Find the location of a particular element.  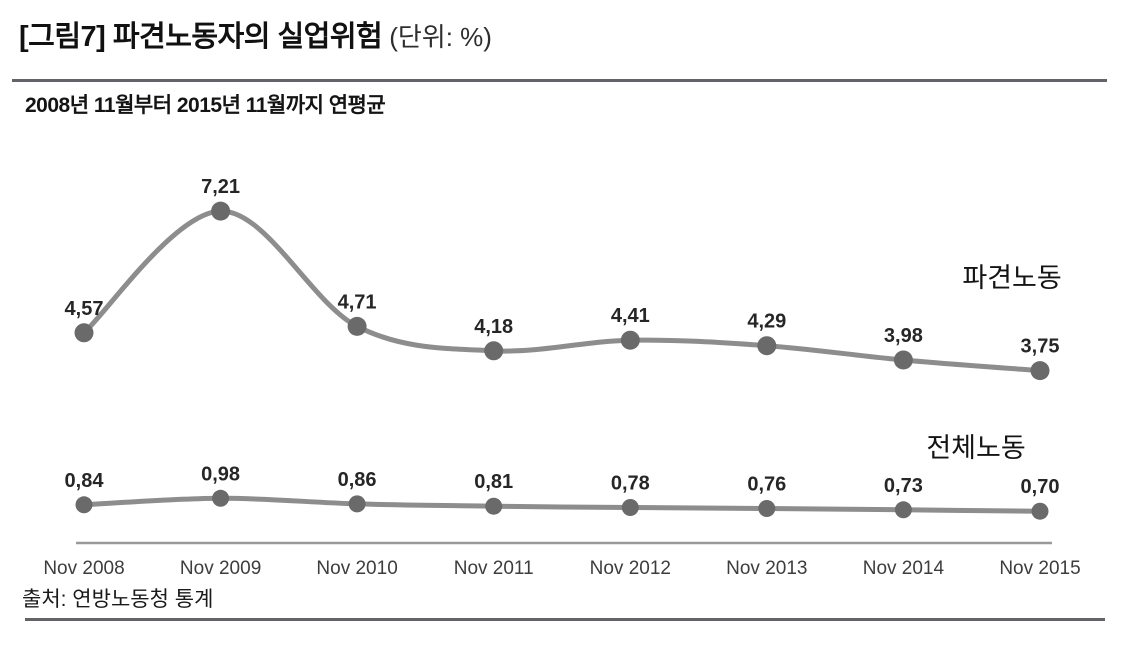

value-label: 4,41 is located at coordinates (630, 316).